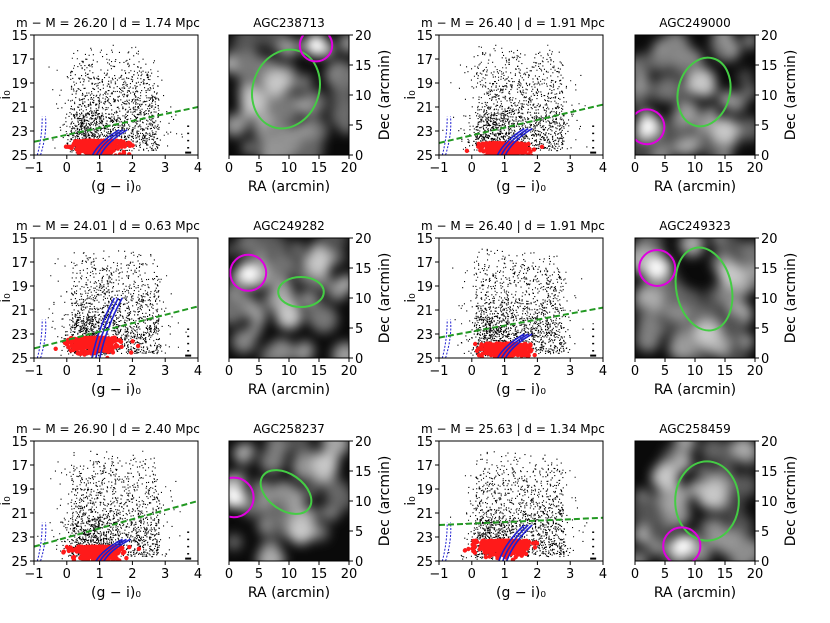 The width and height of the screenshot is (830, 623). I want to click on map-plot-area, so click(695, 298).